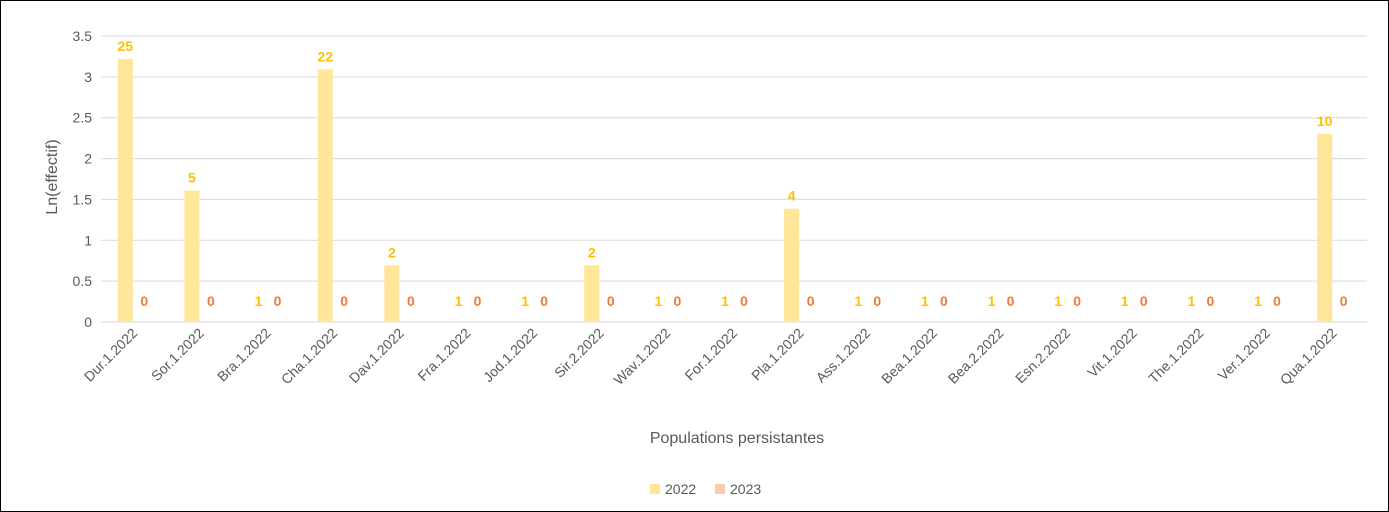  I want to click on y-tick-label: 3.5, so click(83, 36).